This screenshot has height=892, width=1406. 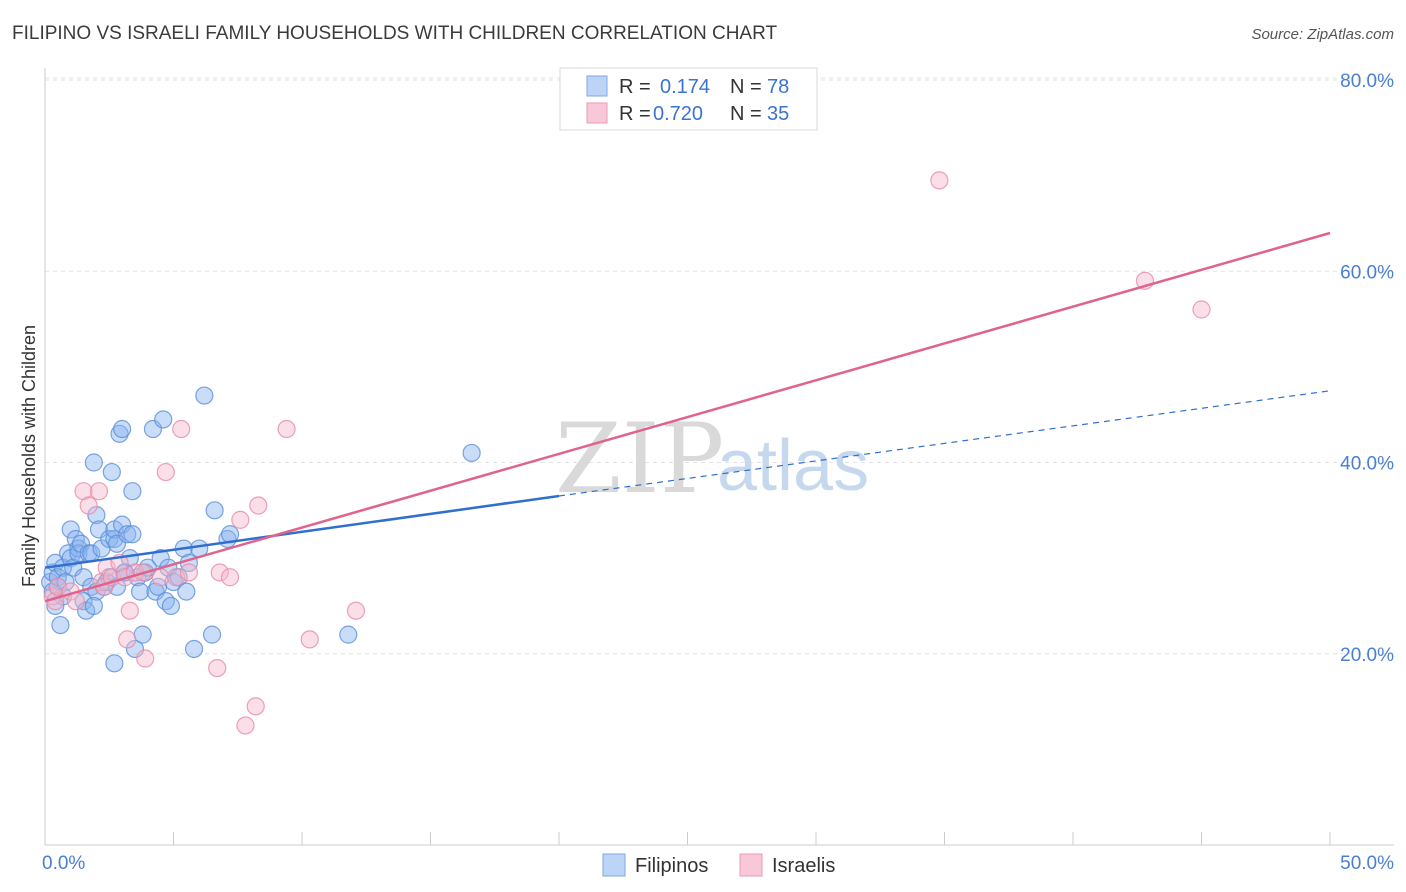 What do you see at coordinates (1367, 464) in the screenshot?
I see `y-tick-label-40: 40.0%` at bounding box center [1367, 464].